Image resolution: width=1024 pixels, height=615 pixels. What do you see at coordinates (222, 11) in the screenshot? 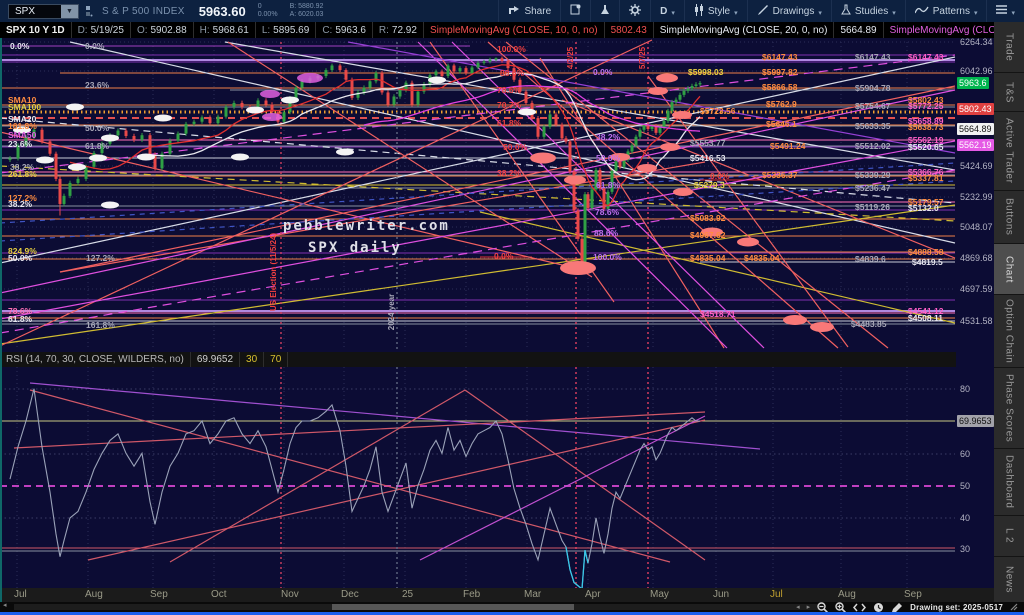
I see `last-price: 5963.60` at bounding box center [222, 11].